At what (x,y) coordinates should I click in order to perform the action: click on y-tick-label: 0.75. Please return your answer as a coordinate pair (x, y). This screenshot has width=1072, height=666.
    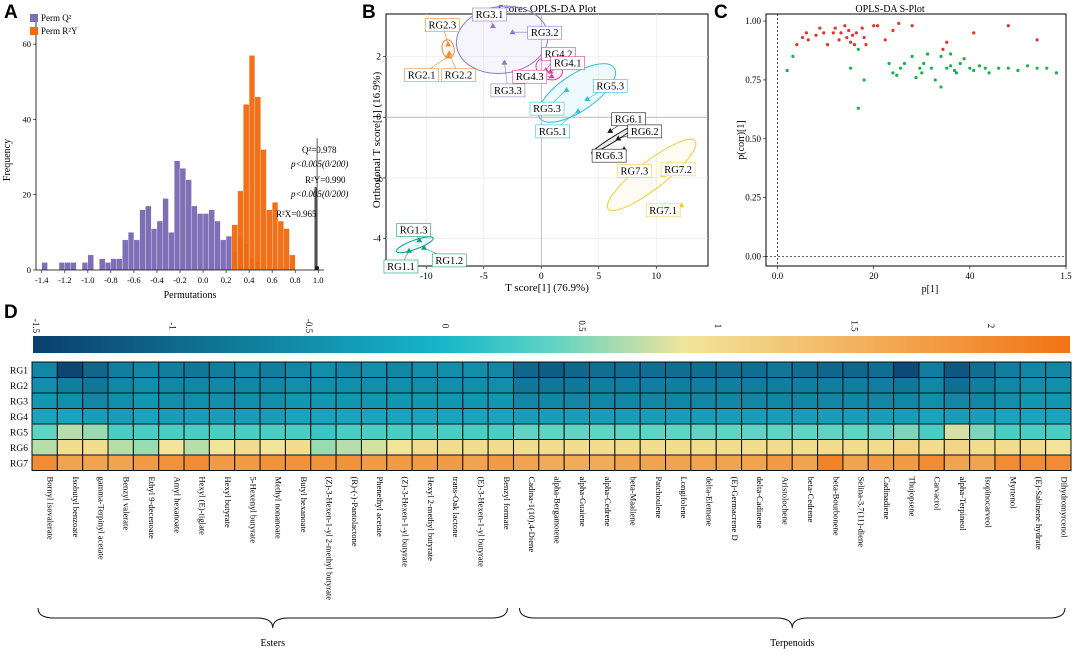
    Looking at the image, I should click on (753, 80).